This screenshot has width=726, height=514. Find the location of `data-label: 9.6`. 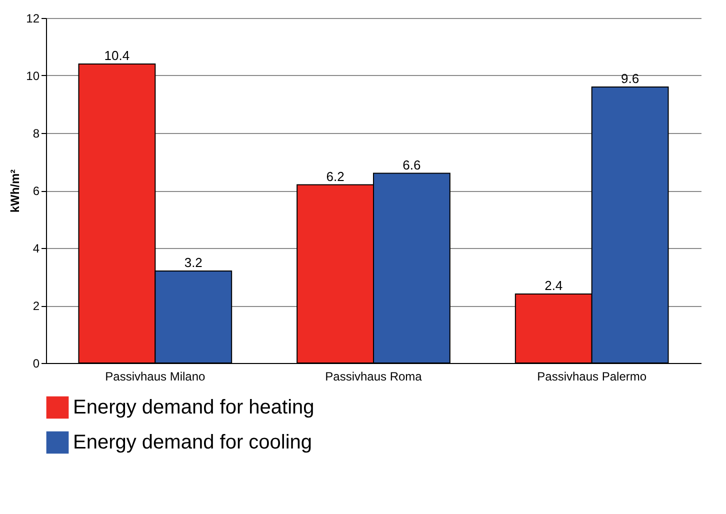

data-label: 9.6 is located at coordinates (630, 78).